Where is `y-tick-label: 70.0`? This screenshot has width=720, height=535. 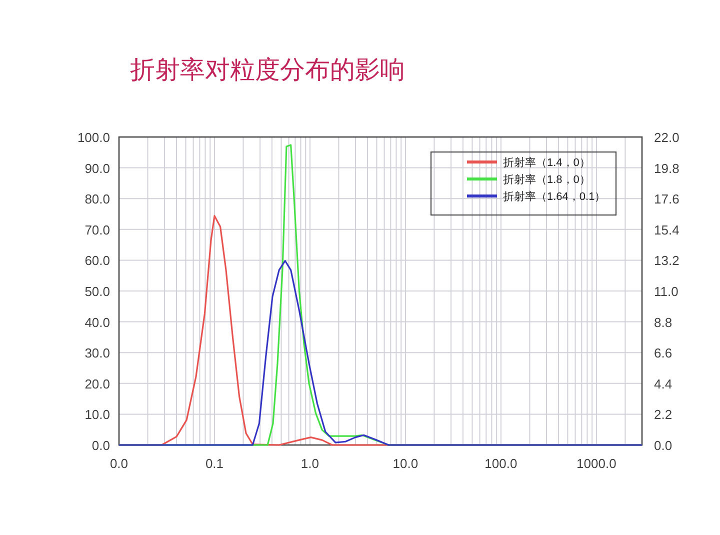
y-tick-label: 70.0 is located at coordinates (97, 230).